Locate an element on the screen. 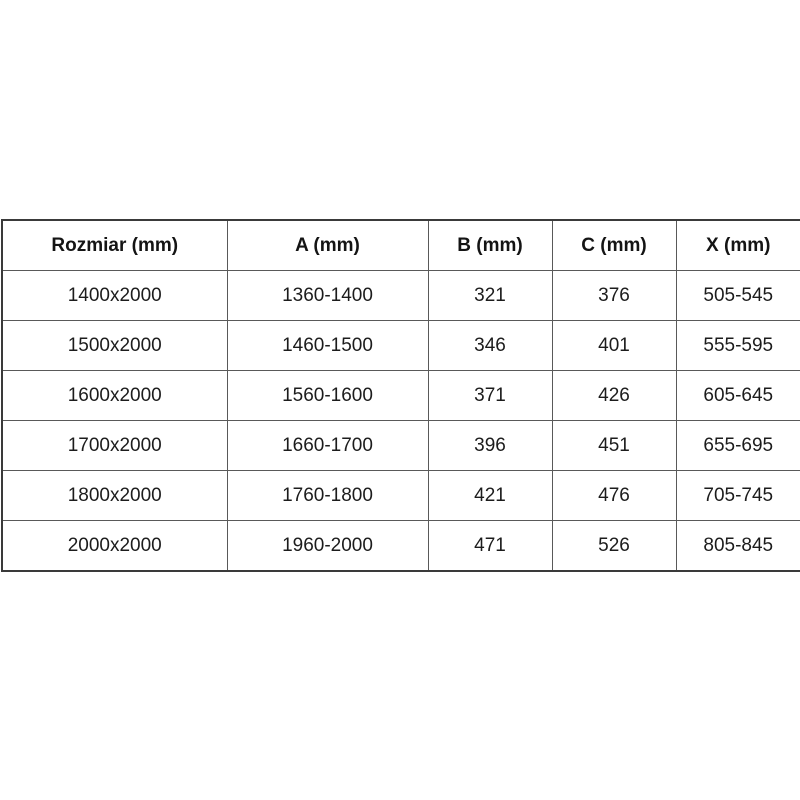 Image resolution: width=800 pixels, height=800 pixels. column-header-b: B (mm) is located at coordinates (490, 245).